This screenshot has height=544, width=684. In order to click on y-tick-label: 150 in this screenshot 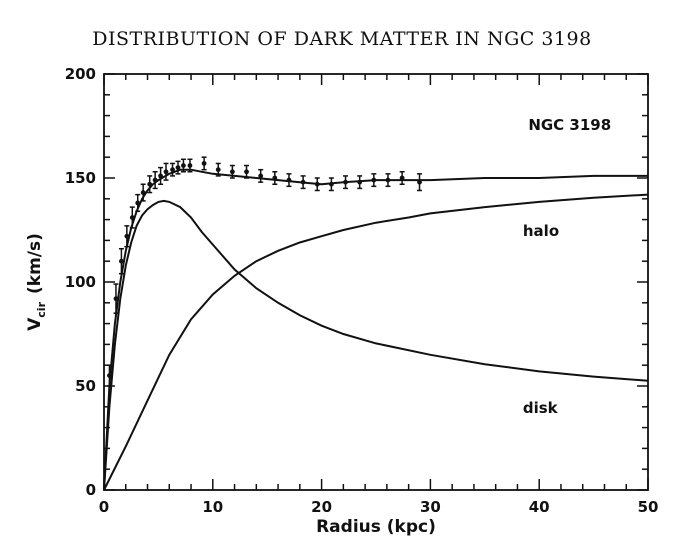, I will do `click(80, 178)`.